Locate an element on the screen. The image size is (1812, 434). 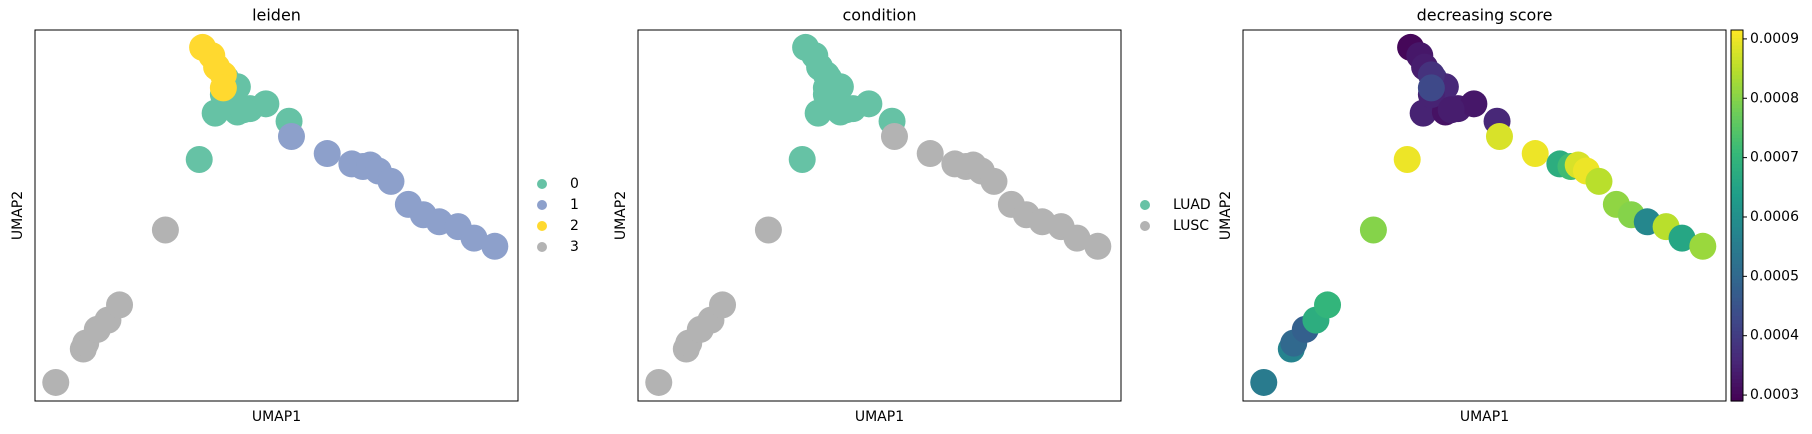
colorbar-tick-label: 0.0004 is located at coordinates (1774, 336).